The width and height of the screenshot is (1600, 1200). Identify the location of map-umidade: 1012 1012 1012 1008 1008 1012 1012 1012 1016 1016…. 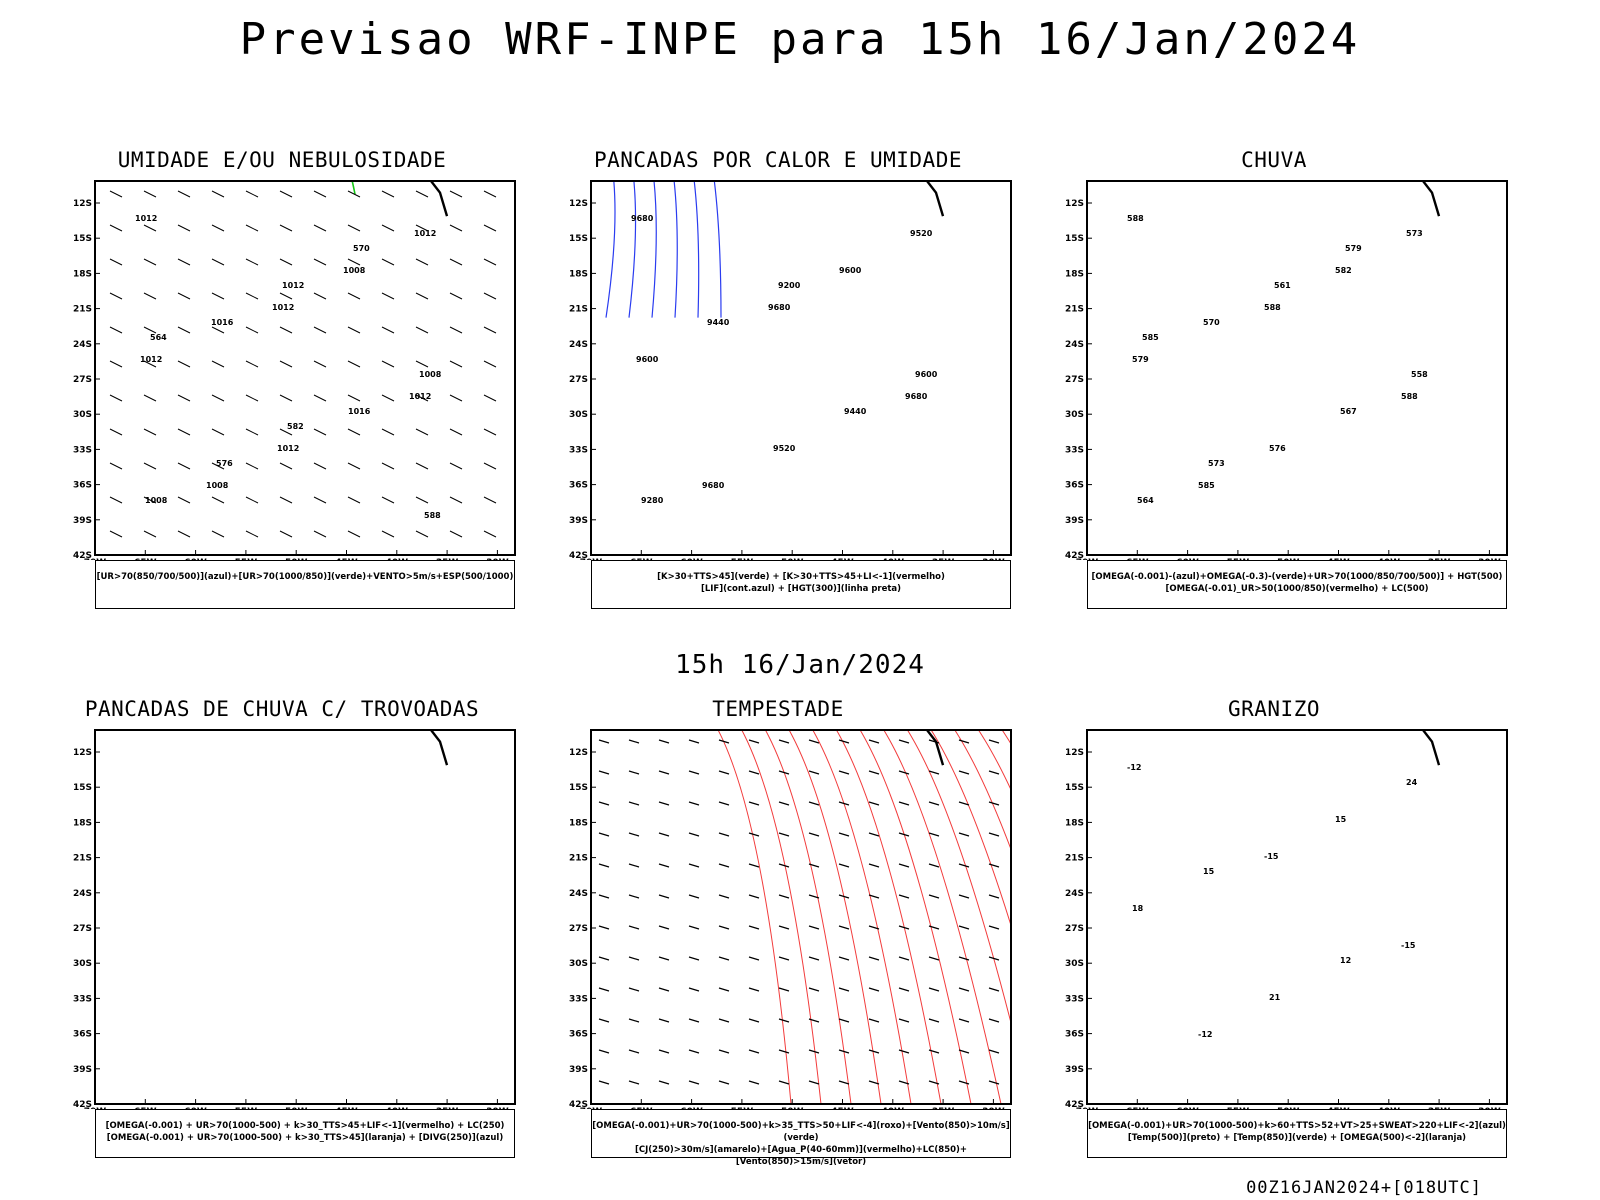
(294, 370).